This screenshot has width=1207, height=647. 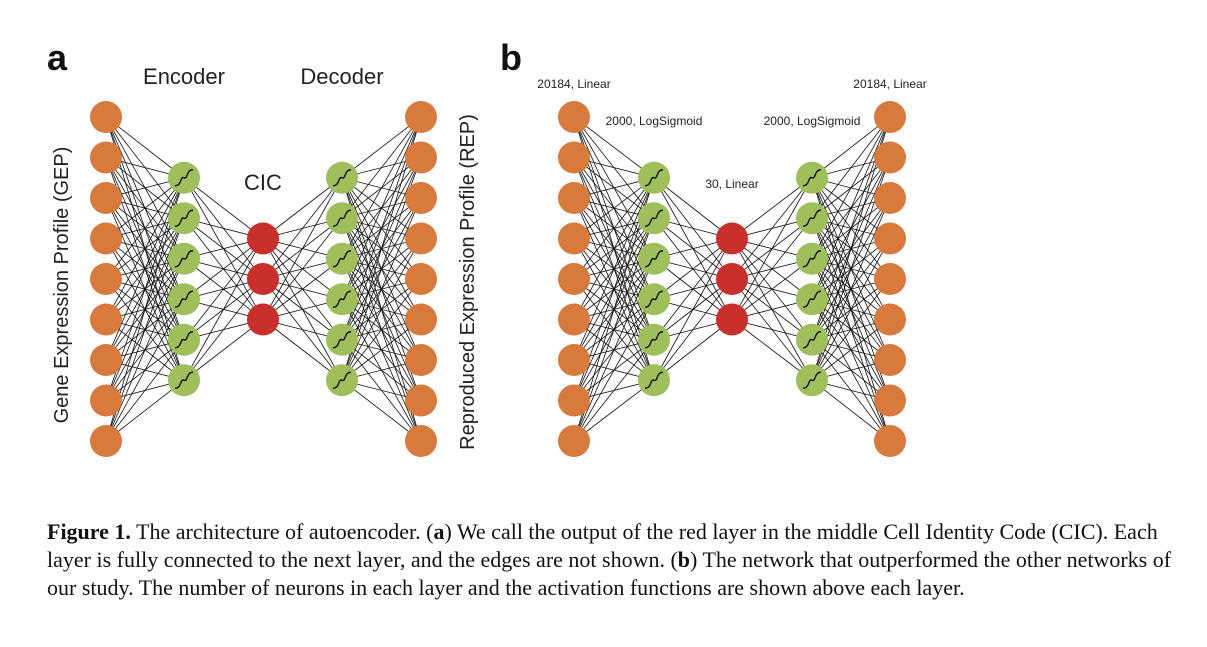 I want to click on decoder-label: Decoder, so click(x=341, y=76).